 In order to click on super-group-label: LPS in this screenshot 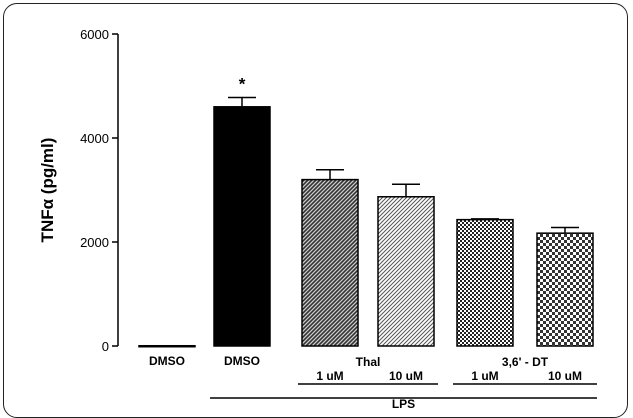, I will do `click(403, 403)`.